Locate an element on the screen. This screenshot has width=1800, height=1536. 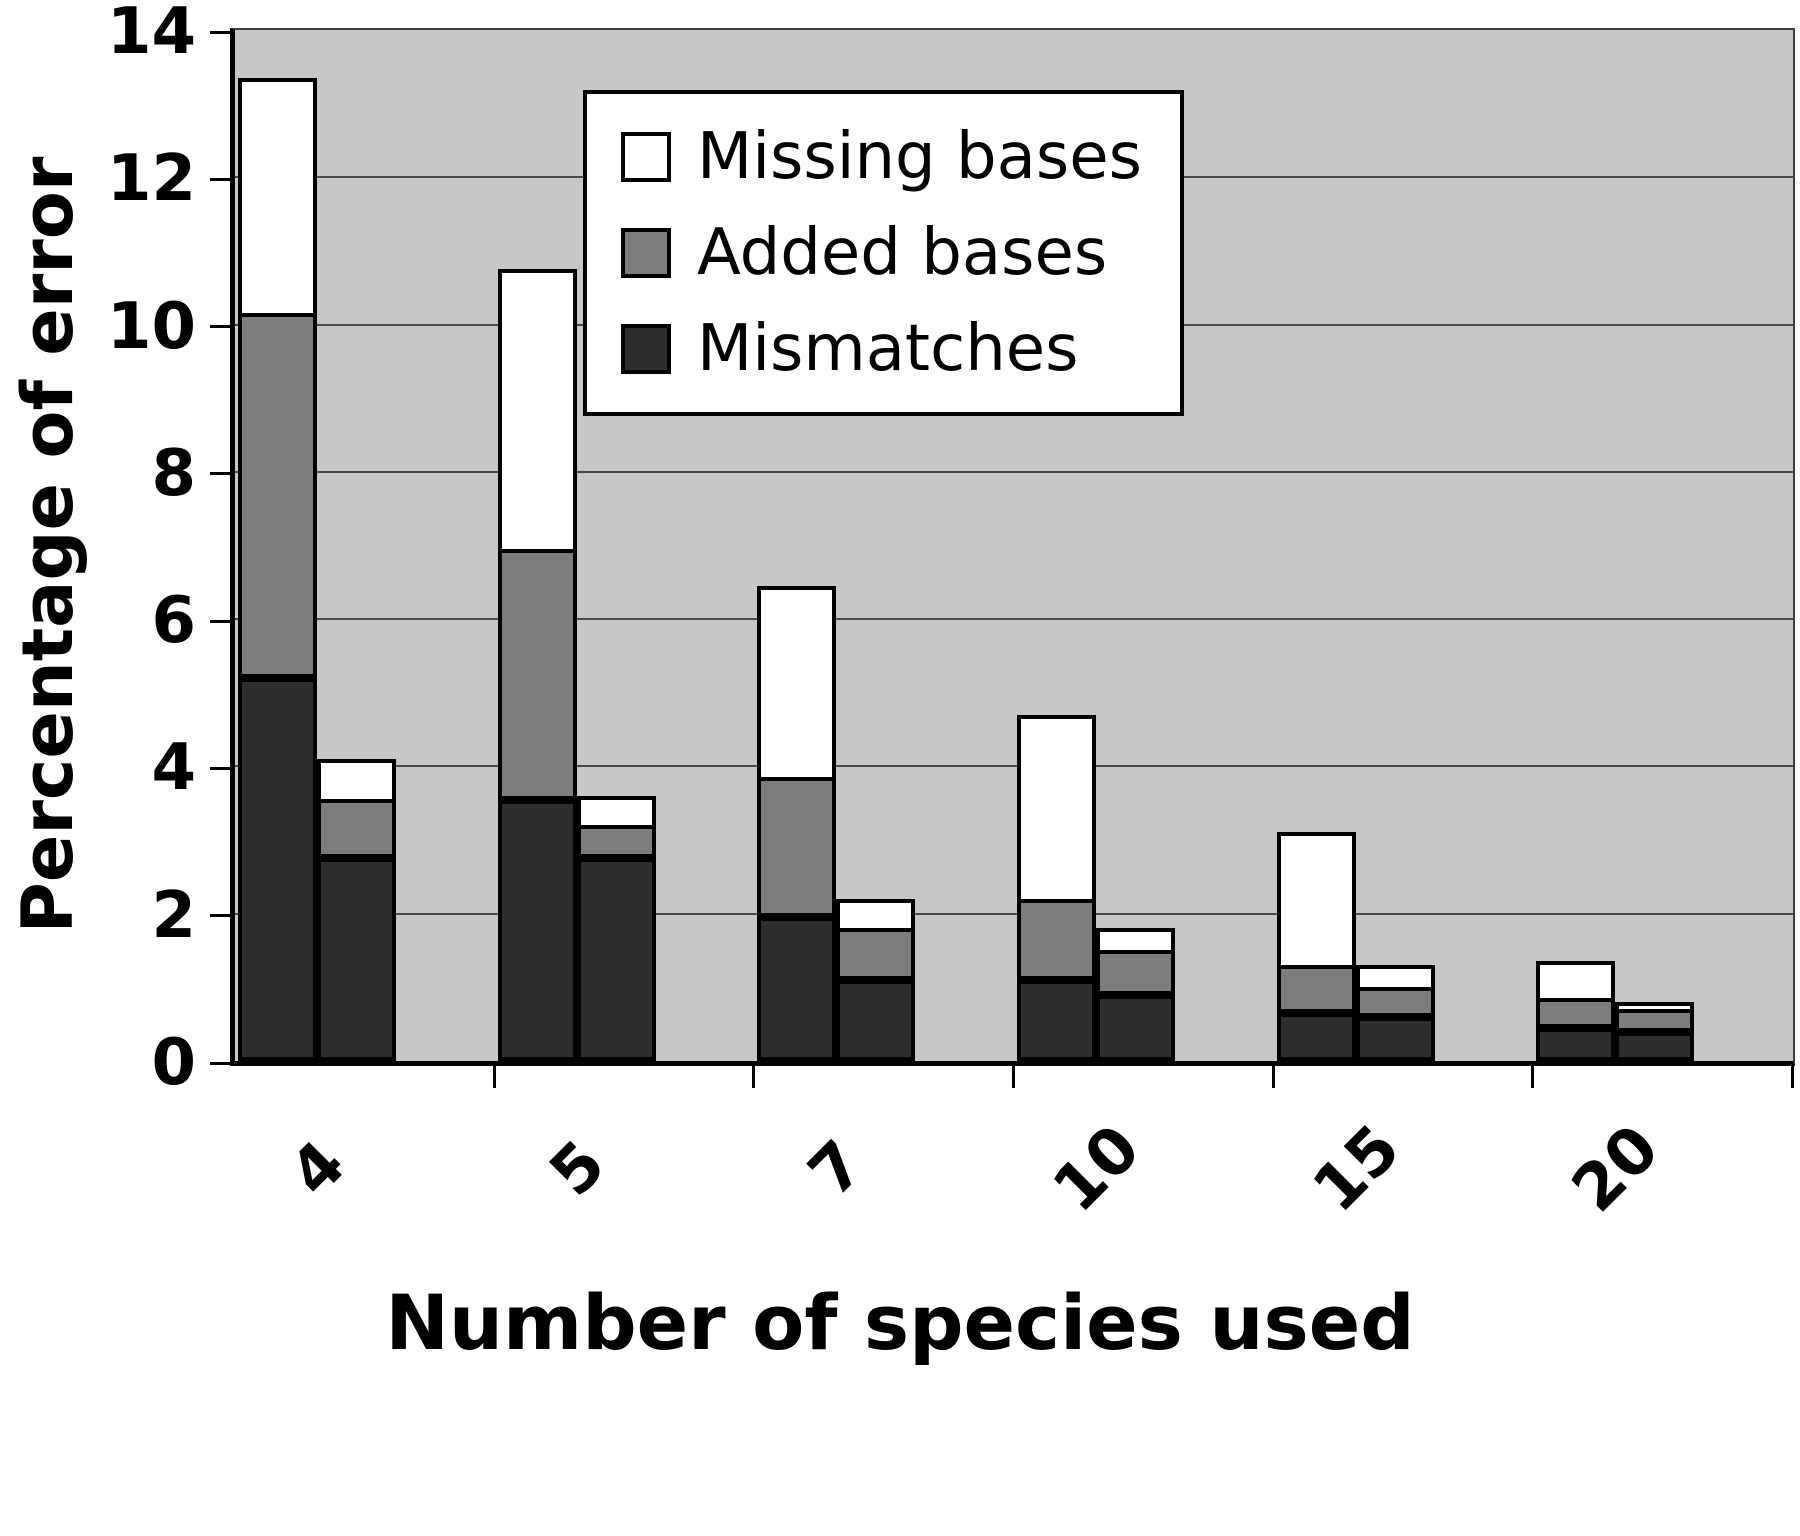
y-tick-label: 14 is located at coordinates (151, 34).